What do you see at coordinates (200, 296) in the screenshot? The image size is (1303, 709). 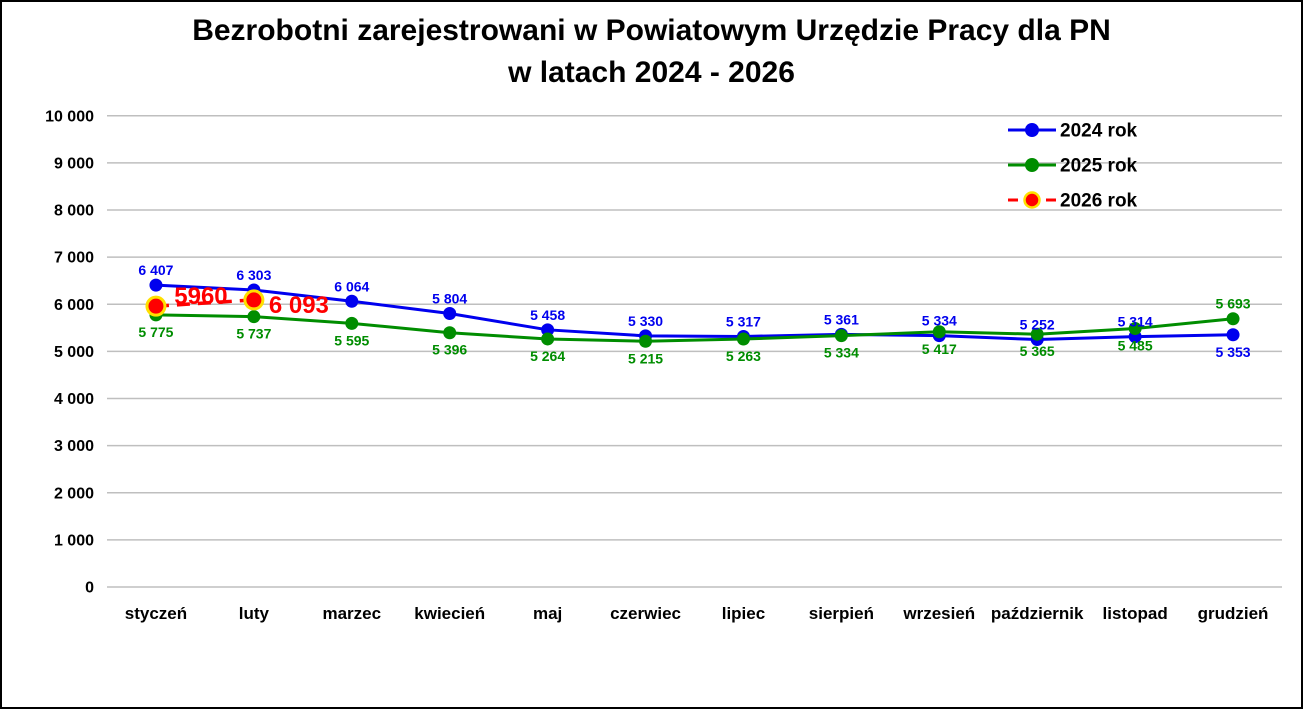 I see `data-point-label: 5960` at bounding box center [200, 296].